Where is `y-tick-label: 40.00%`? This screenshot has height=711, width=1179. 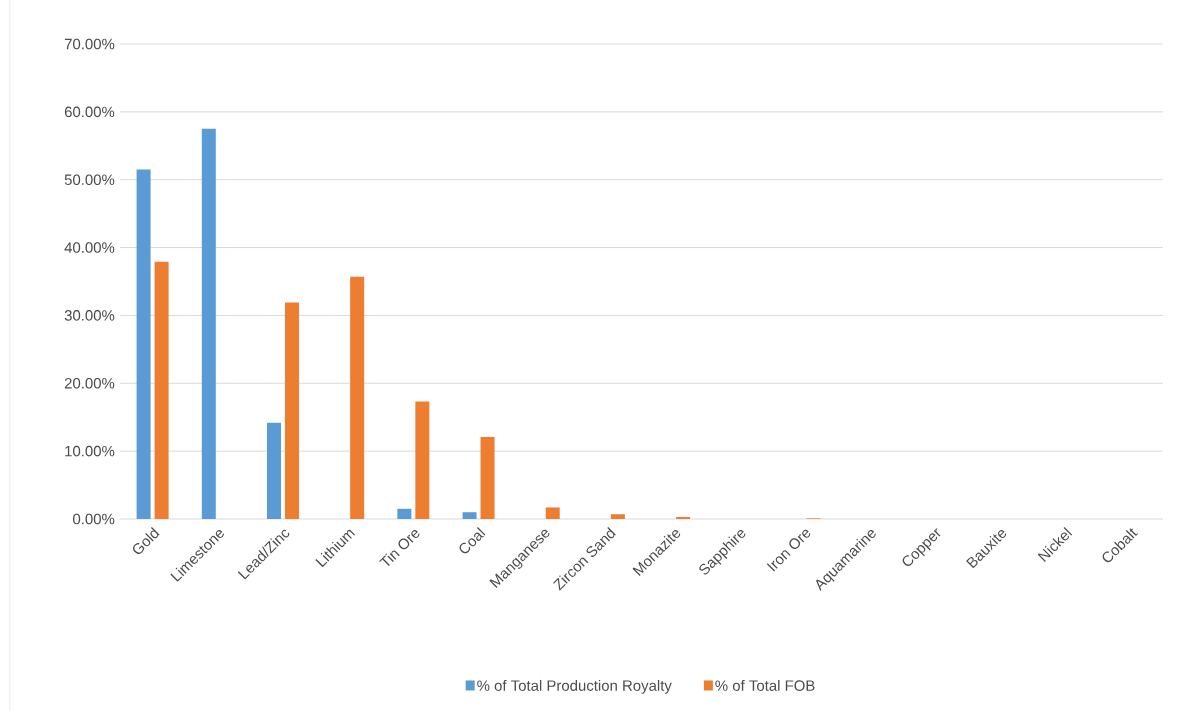 y-tick-label: 40.00% is located at coordinates (89, 247).